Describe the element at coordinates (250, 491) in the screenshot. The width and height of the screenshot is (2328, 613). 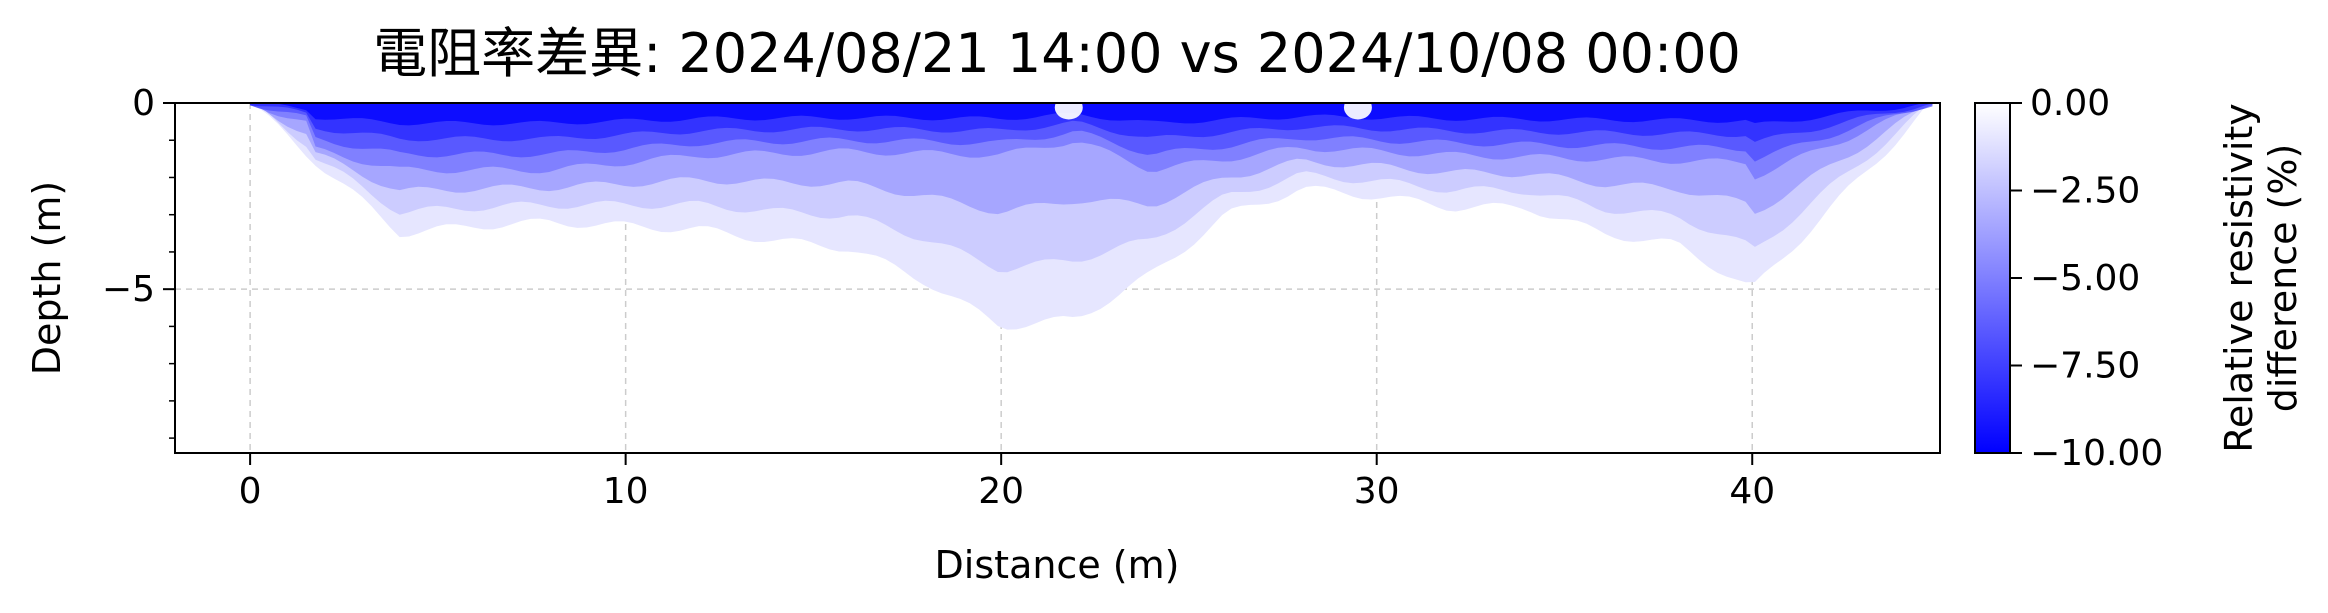
I see `x-tick-label: 0` at that location.